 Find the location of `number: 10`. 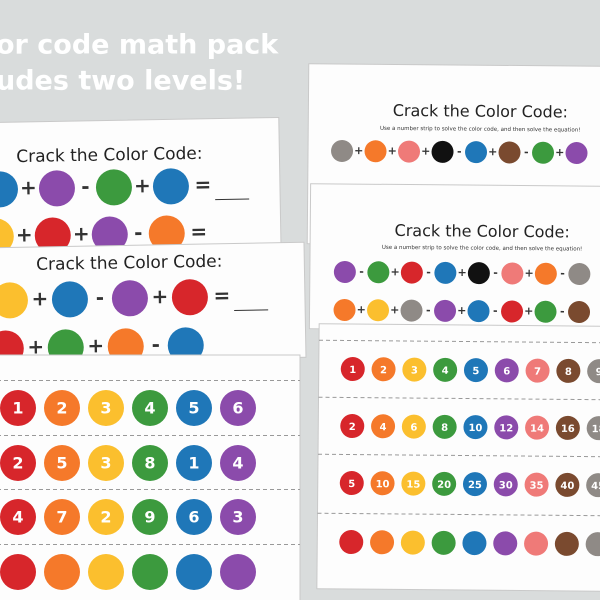

number: 10 is located at coordinates (383, 484).